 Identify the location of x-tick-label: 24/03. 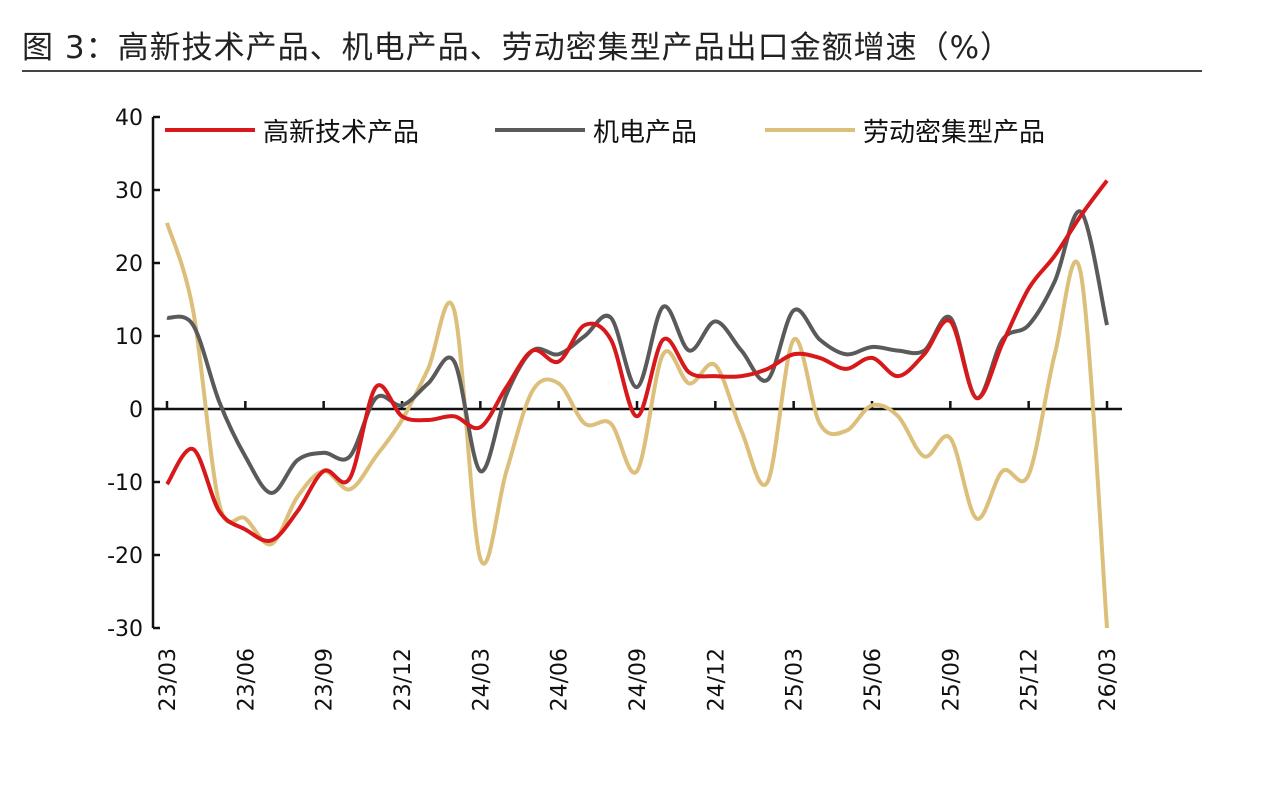
(481, 679).